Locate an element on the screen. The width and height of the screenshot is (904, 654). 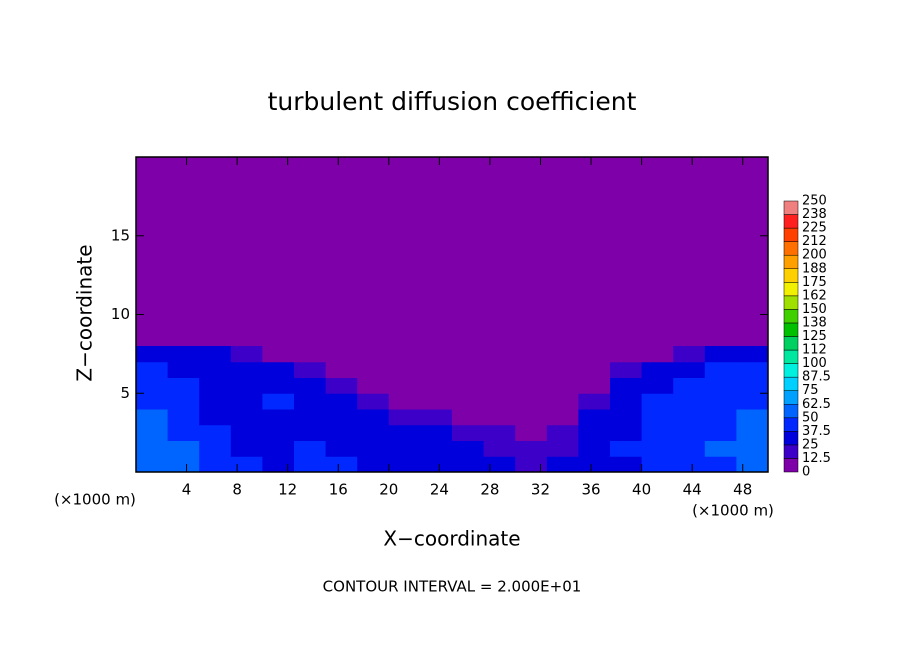
x-axis-title: X−coordinate is located at coordinates (451, 539).